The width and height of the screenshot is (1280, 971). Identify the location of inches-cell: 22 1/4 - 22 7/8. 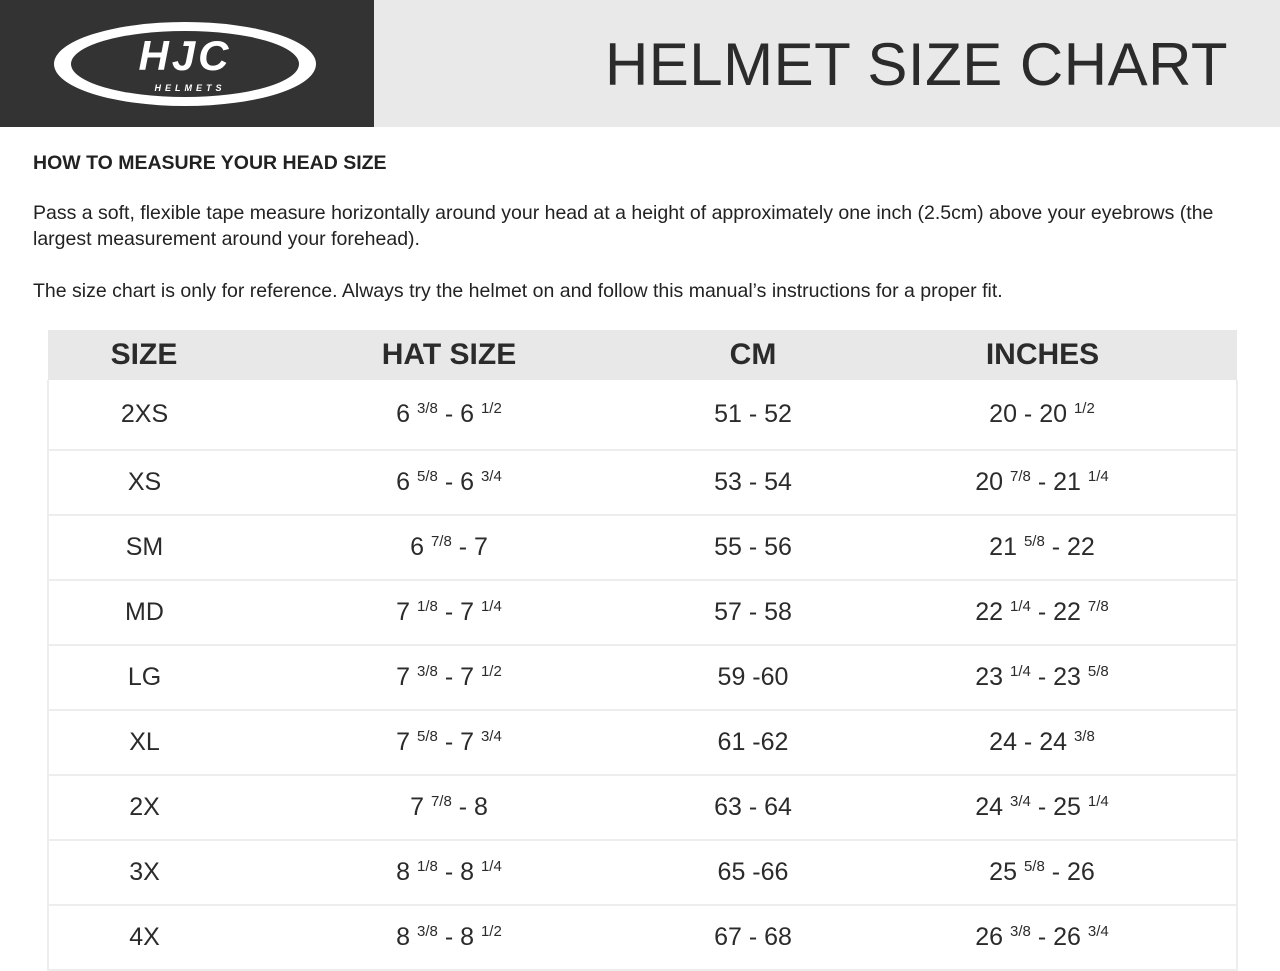
(1043, 613).